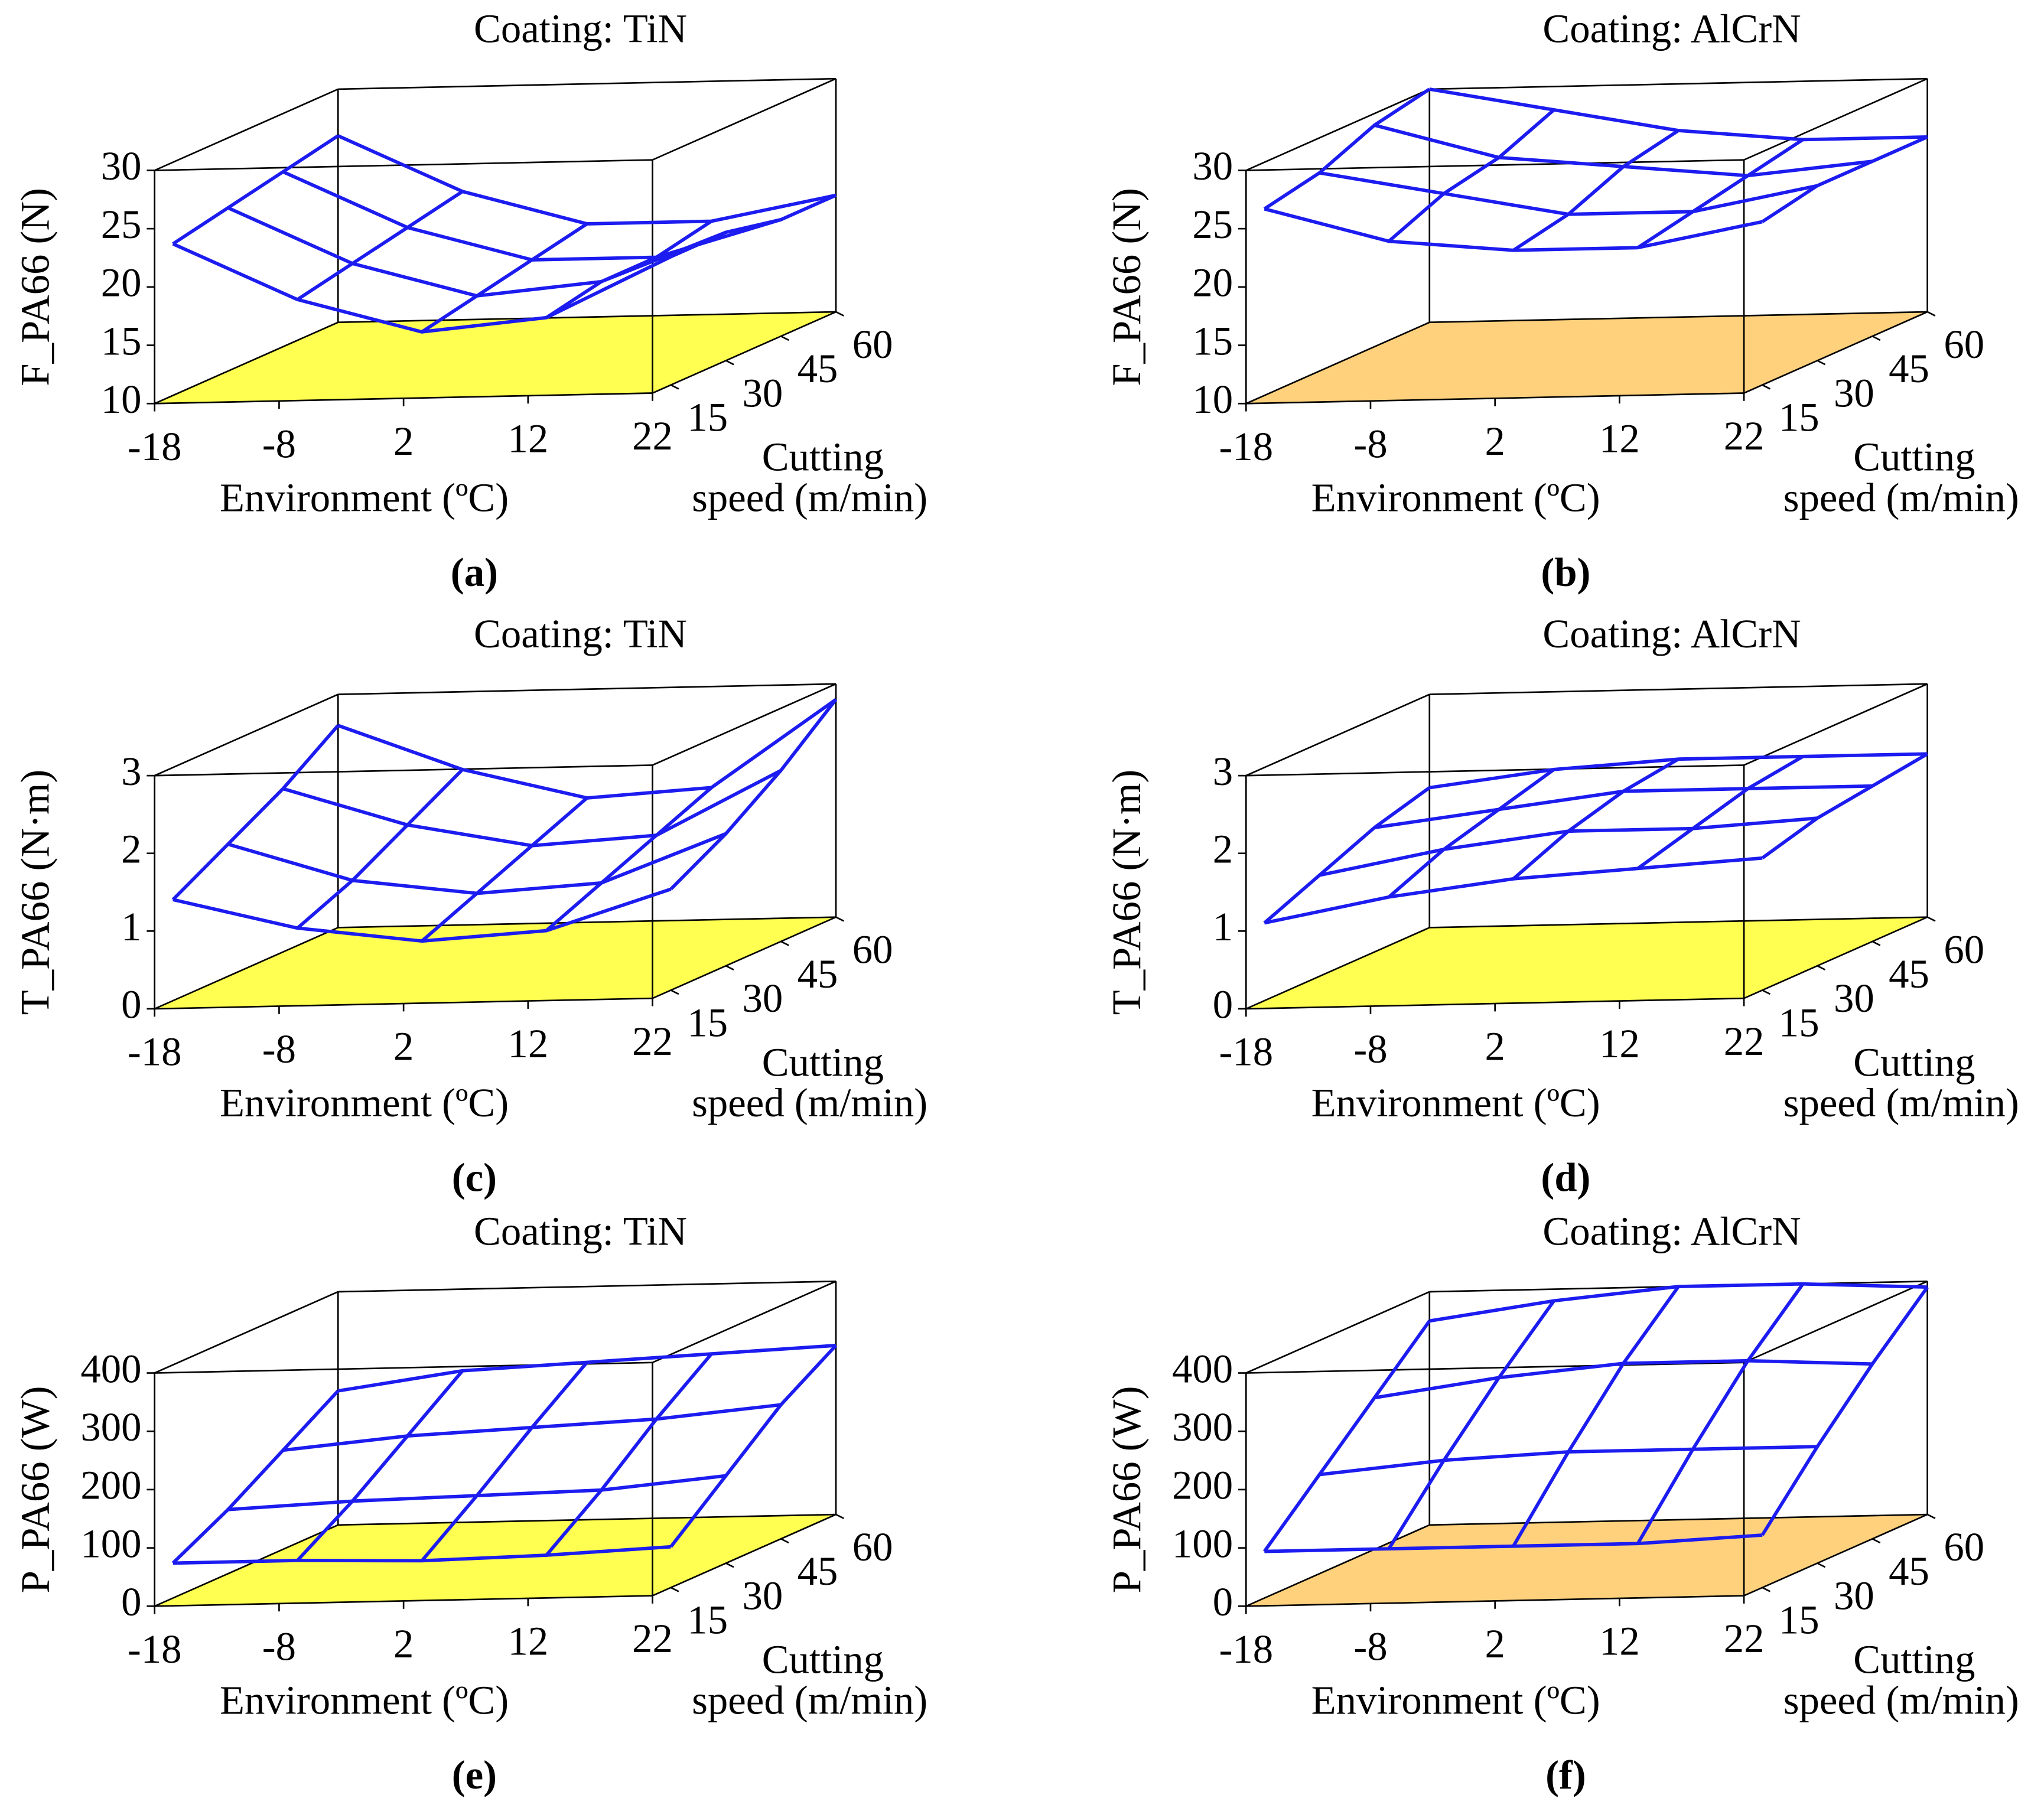 The image size is (2044, 1808). What do you see at coordinates (34, 1490) in the screenshot?
I see `z-axis-label: P_PA66 (W)` at bounding box center [34, 1490].